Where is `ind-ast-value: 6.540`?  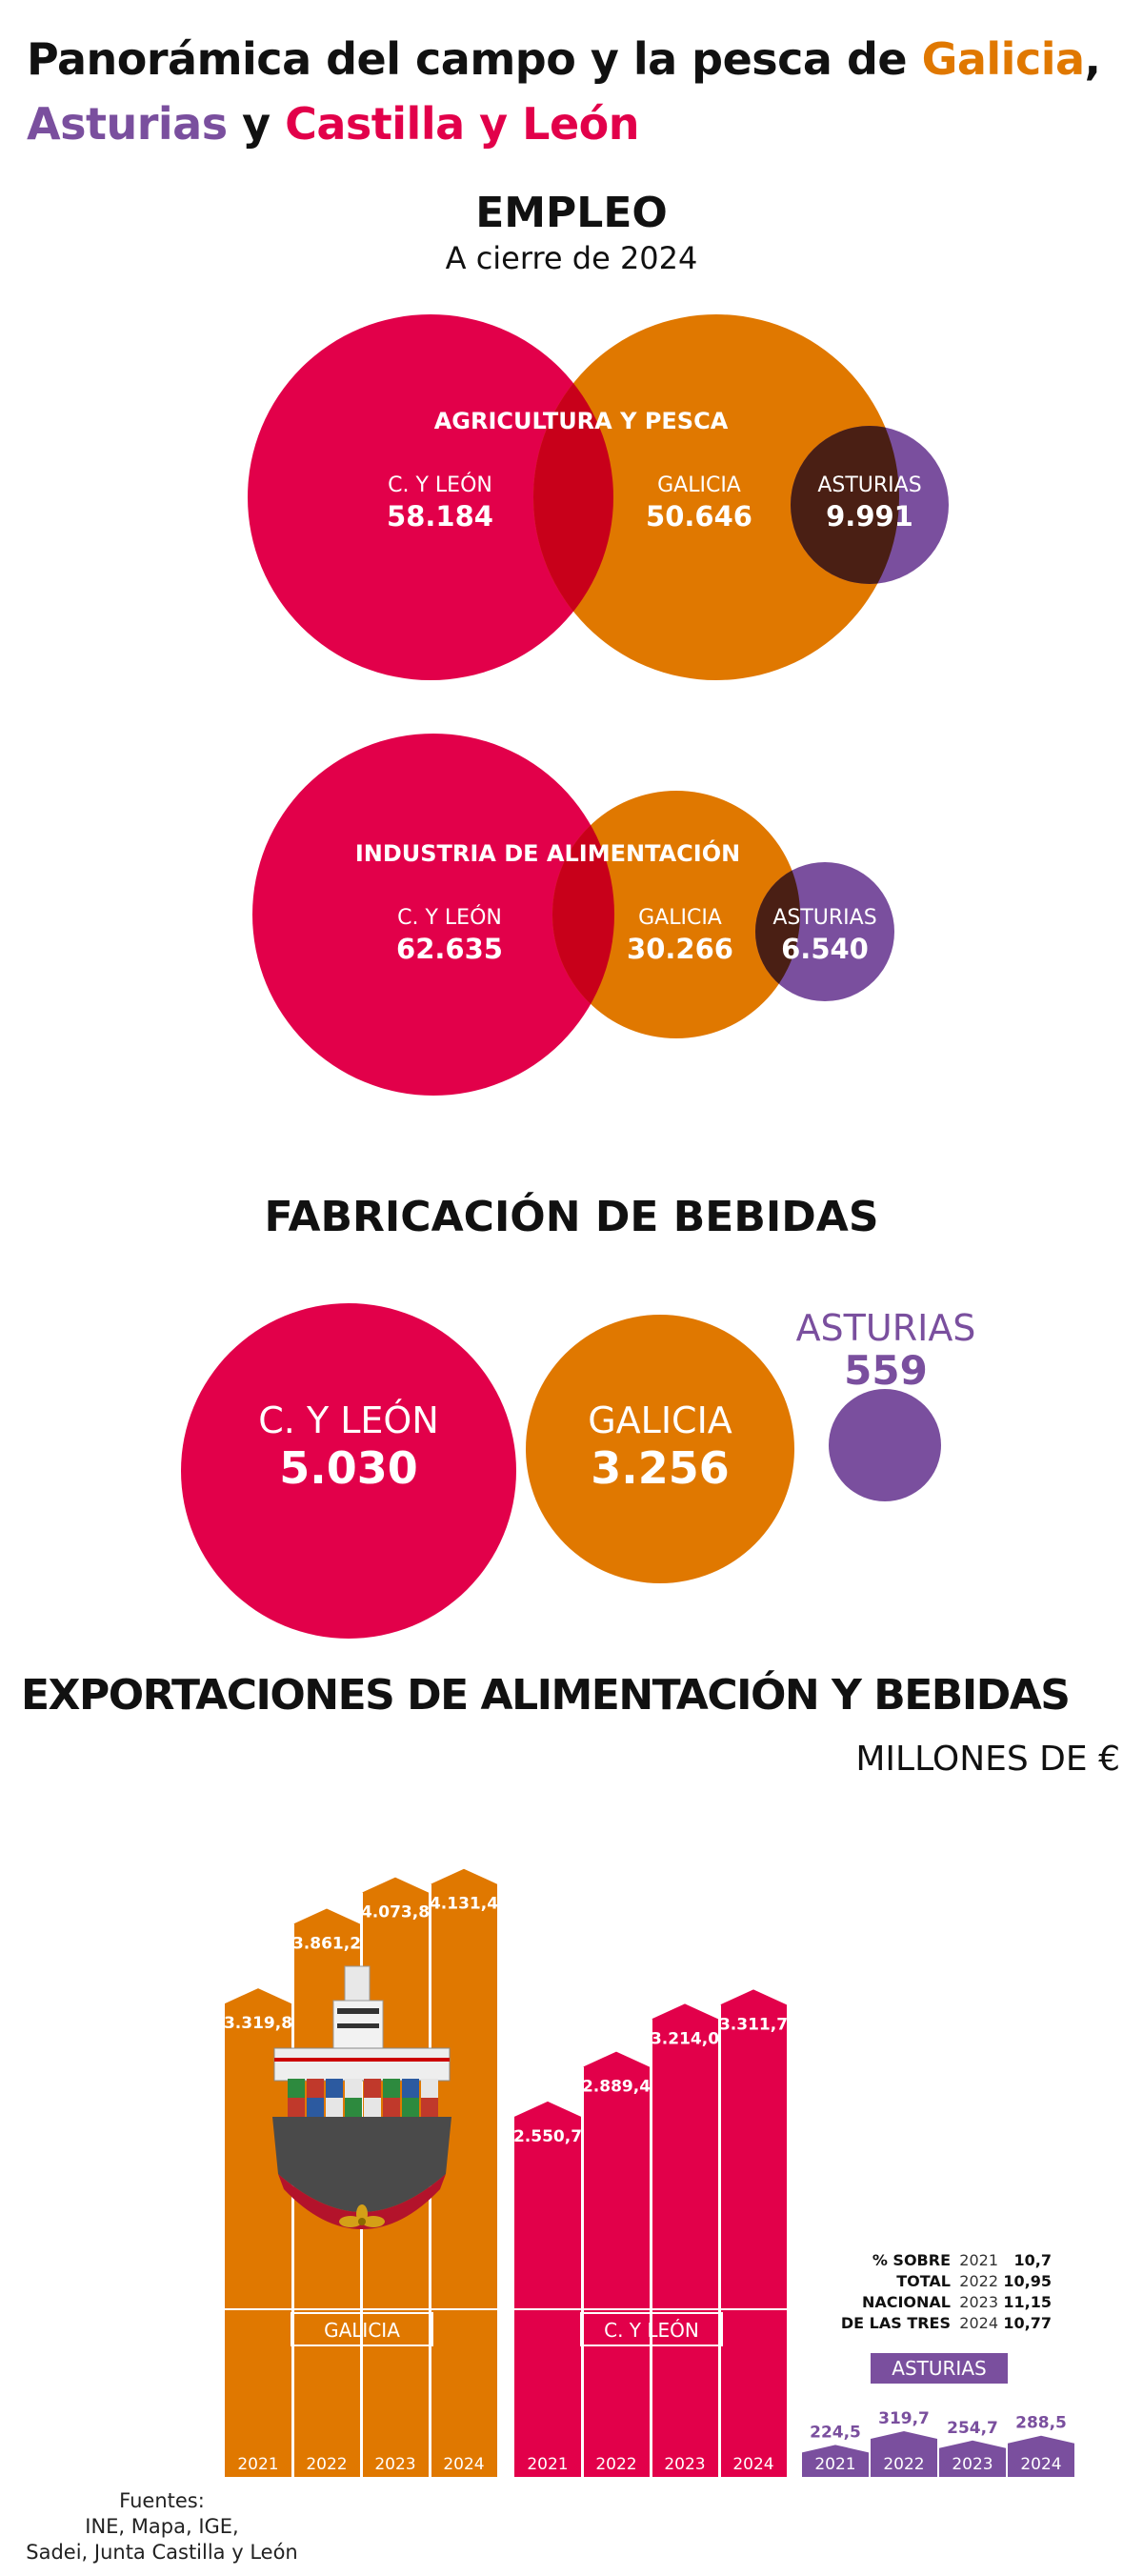
ind-ast-value: 6.540 is located at coordinates (825, 949).